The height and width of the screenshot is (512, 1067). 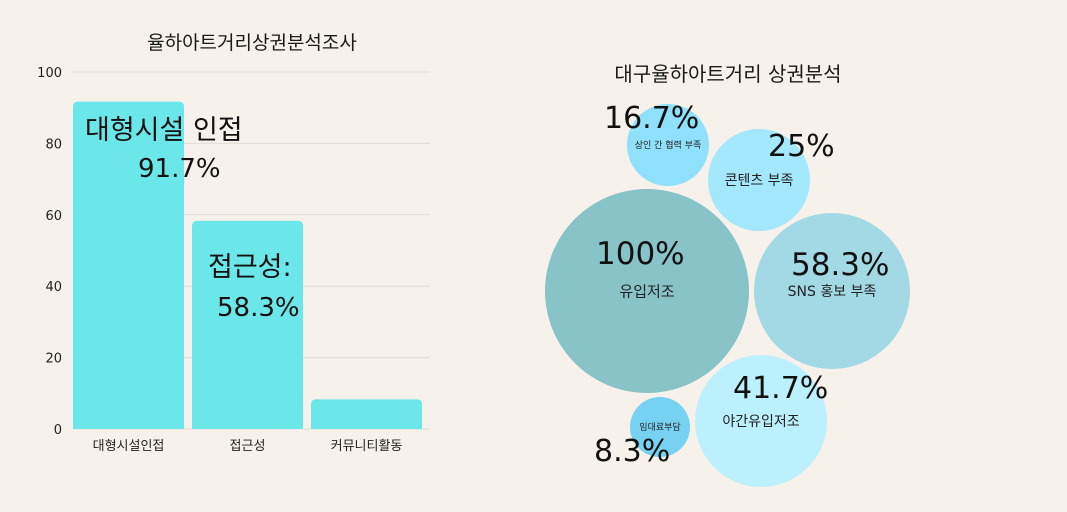 What do you see at coordinates (53, 359) in the screenshot?
I see `y-tick-label: 20` at bounding box center [53, 359].